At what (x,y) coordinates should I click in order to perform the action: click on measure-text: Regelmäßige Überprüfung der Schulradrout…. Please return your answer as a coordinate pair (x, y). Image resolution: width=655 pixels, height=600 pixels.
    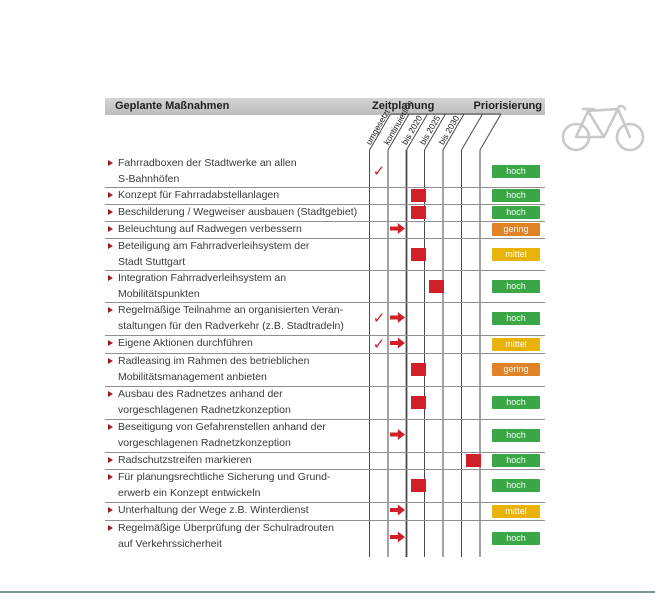
    Looking at the image, I should click on (226, 536).